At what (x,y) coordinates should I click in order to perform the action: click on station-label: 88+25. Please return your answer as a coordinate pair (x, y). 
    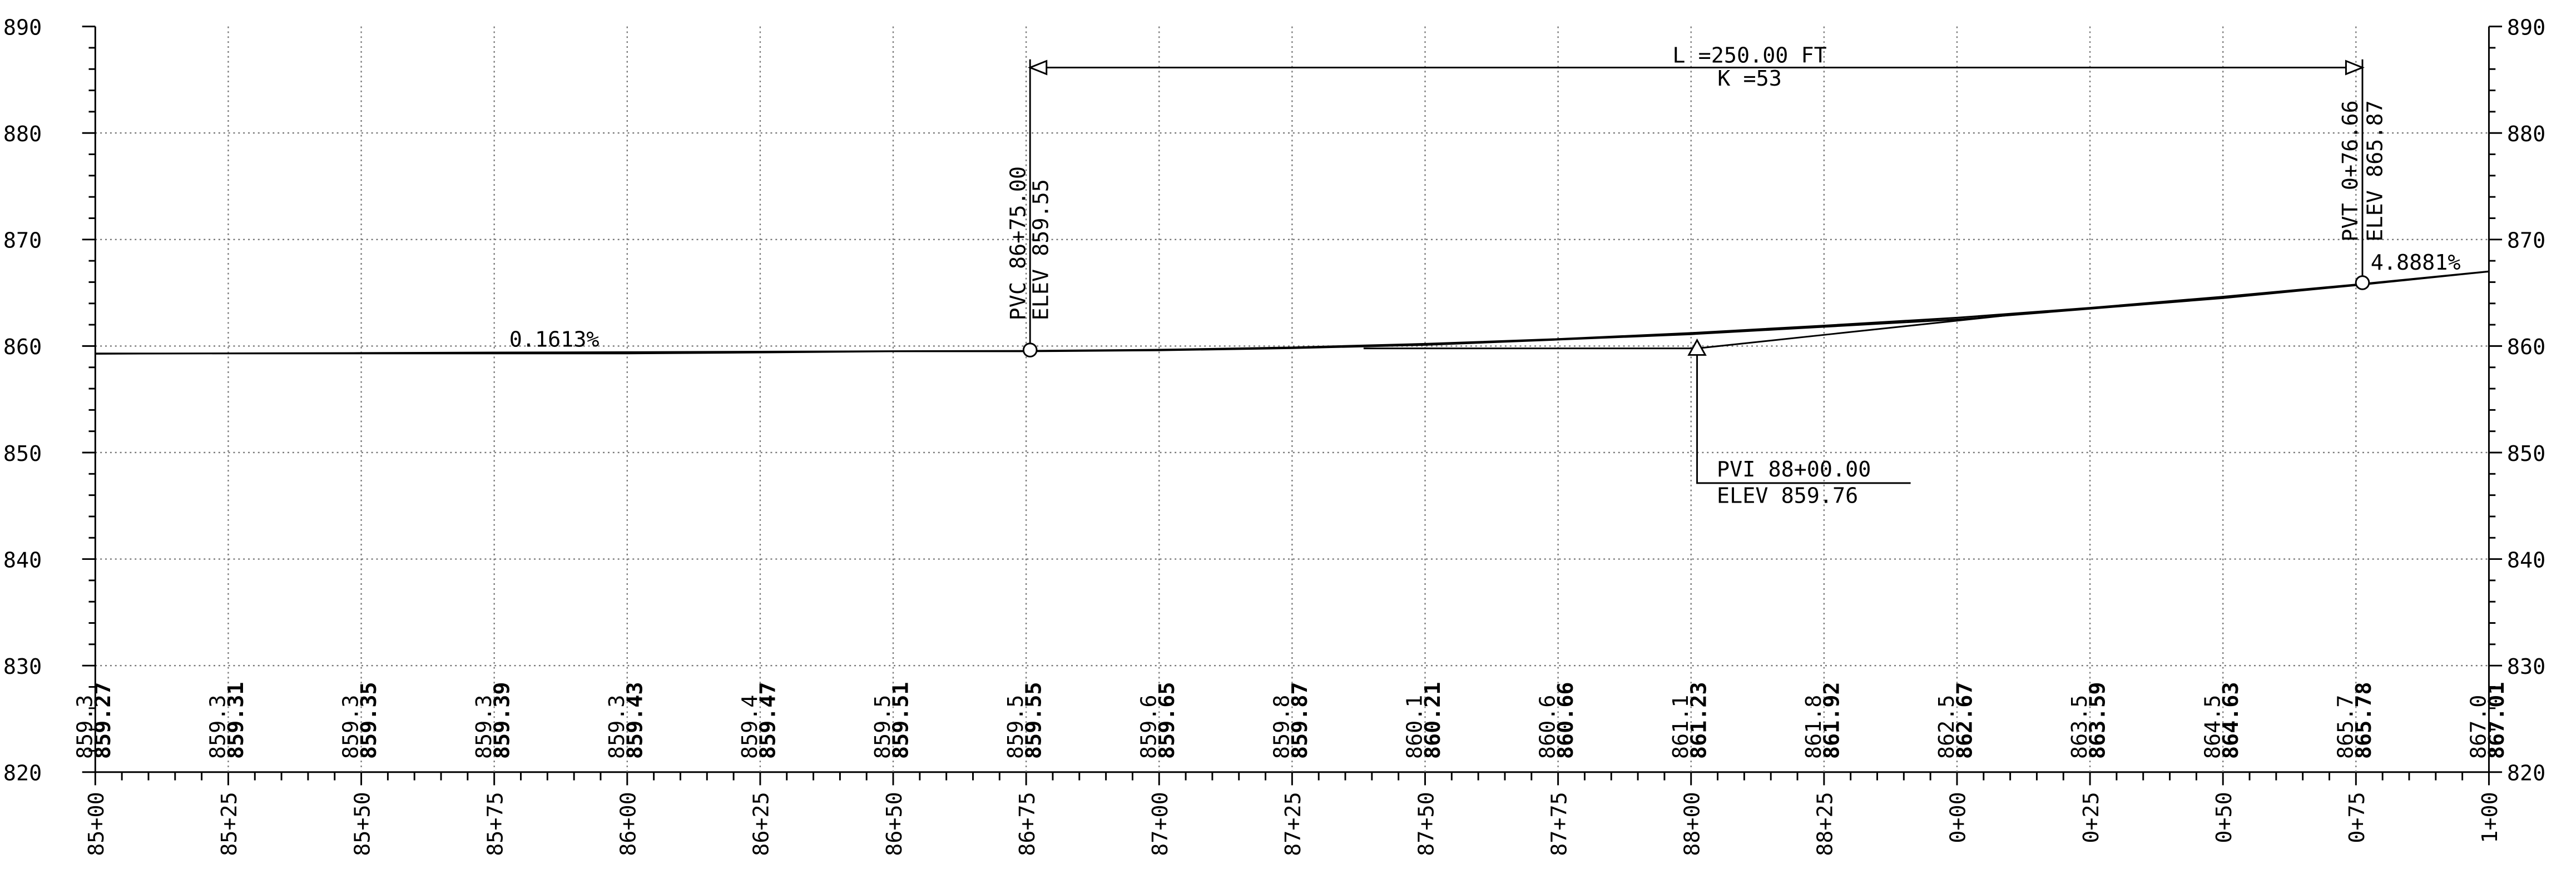
    Looking at the image, I should click on (1825, 824).